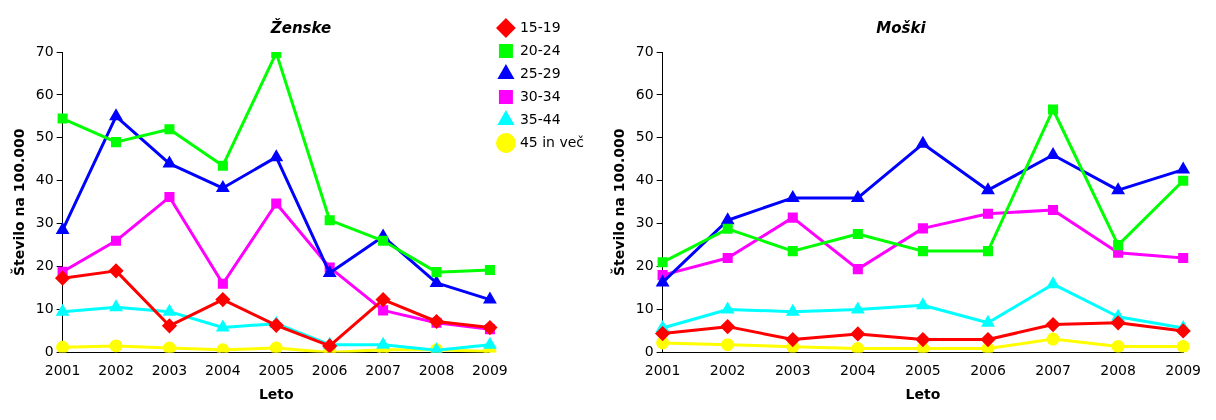 Image resolution: width=1216 pixels, height=420 pixels. Describe the element at coordinates (551, 141) in the screenshot. I see `legend-label: 45 in več` at that location.